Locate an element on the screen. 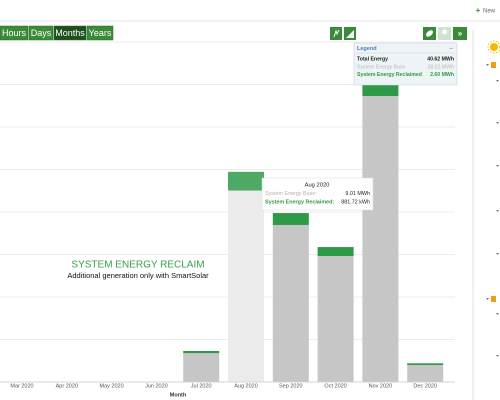  range-button: Hours is located at coordinates (14, 33).